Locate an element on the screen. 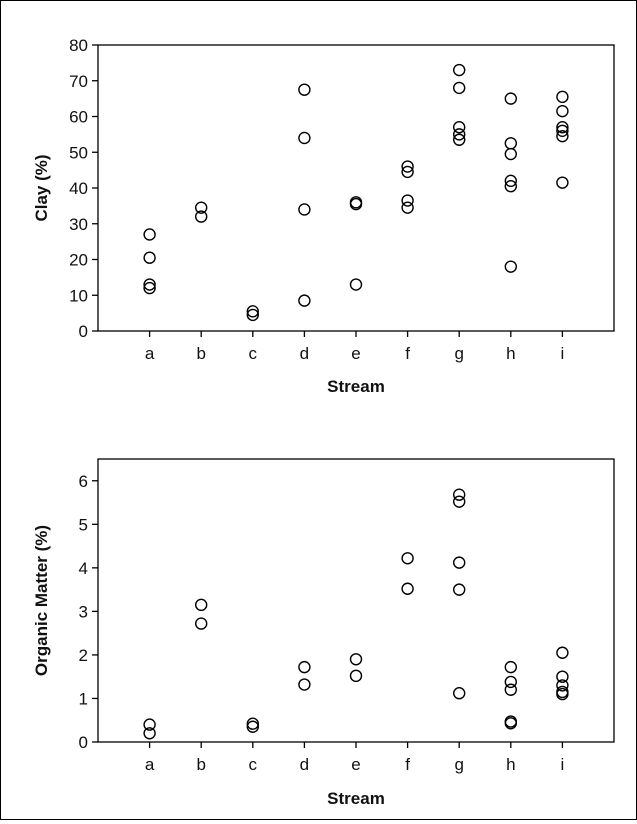 This screenshot has height=824, width=637. om-x-tick-label: f is located at coordinates (407, 764).